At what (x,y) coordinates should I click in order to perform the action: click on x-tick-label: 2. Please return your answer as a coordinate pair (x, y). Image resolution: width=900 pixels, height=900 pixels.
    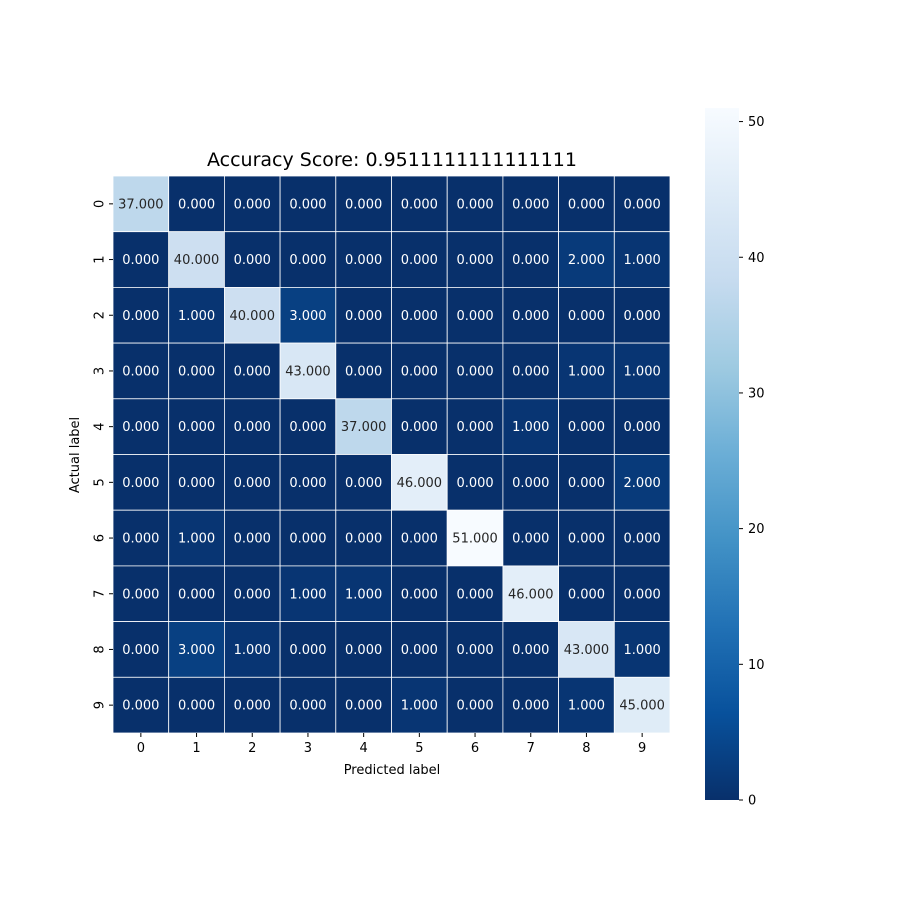
    Looking at the image, I should click on (252, 748).